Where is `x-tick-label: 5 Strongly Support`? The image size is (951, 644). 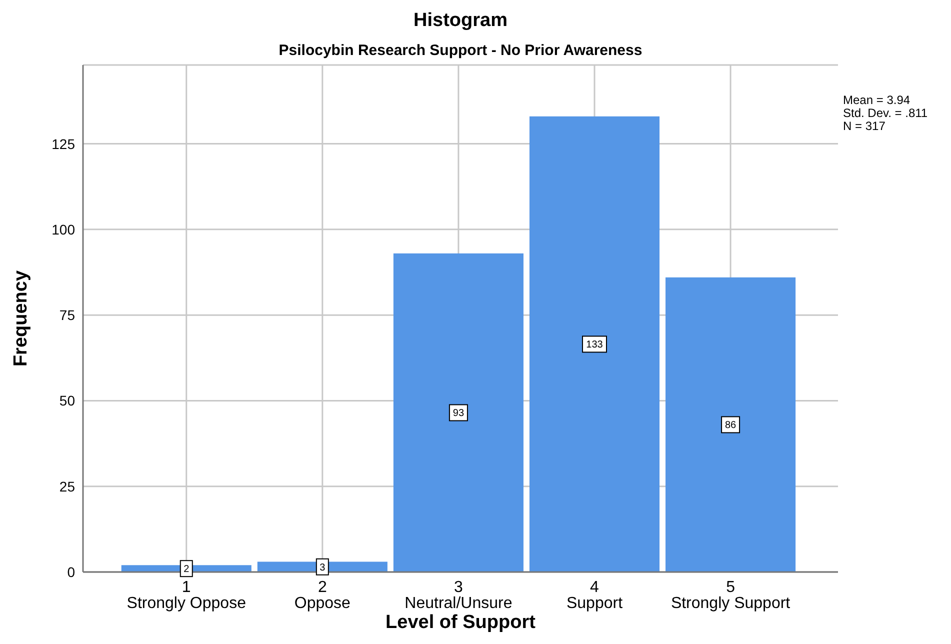 x-tick-label: 5 Strongly Support is located at coordinates (730, 595).